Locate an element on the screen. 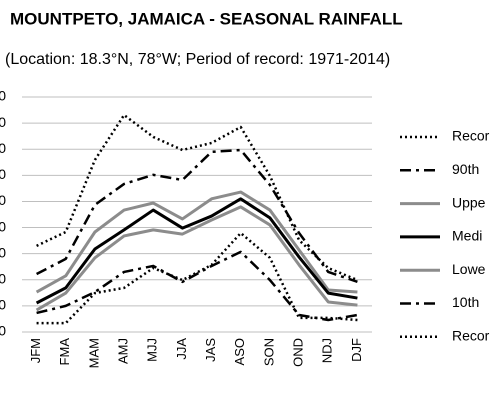 This screenshot has width=495, height=400. chart-title: MOUNTPETO, JAMAICA - SEASONAL RAINFALL is located at coordinates (206, 18).